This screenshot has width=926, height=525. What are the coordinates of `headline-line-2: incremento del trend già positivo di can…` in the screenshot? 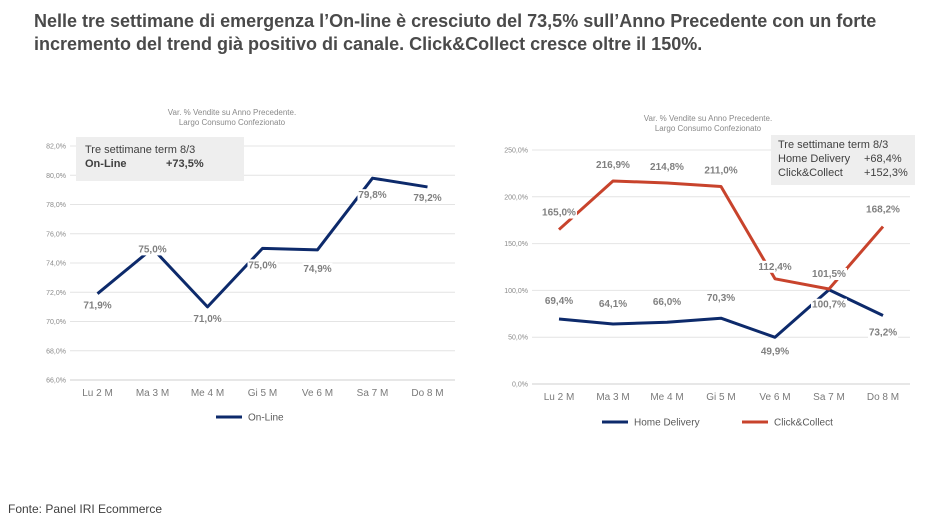 It's located at (368, 44).